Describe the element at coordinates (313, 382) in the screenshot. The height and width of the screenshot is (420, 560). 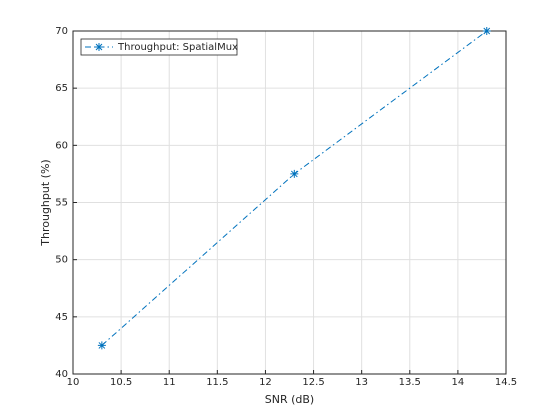
I see `x-tick-label: 12.5` at that location.